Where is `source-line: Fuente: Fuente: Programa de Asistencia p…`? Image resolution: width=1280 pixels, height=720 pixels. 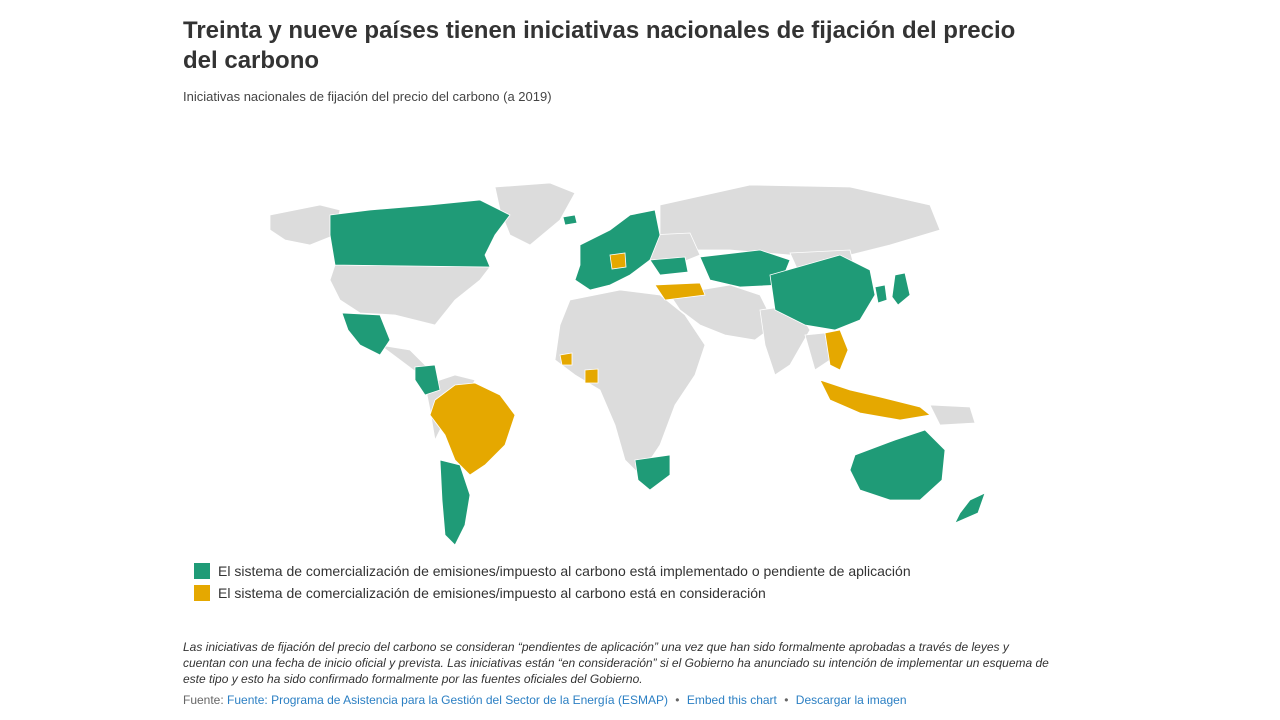 source-line: Fuente: Fuente: Programa de Asistencia p… is located at coordinates (545, 700).